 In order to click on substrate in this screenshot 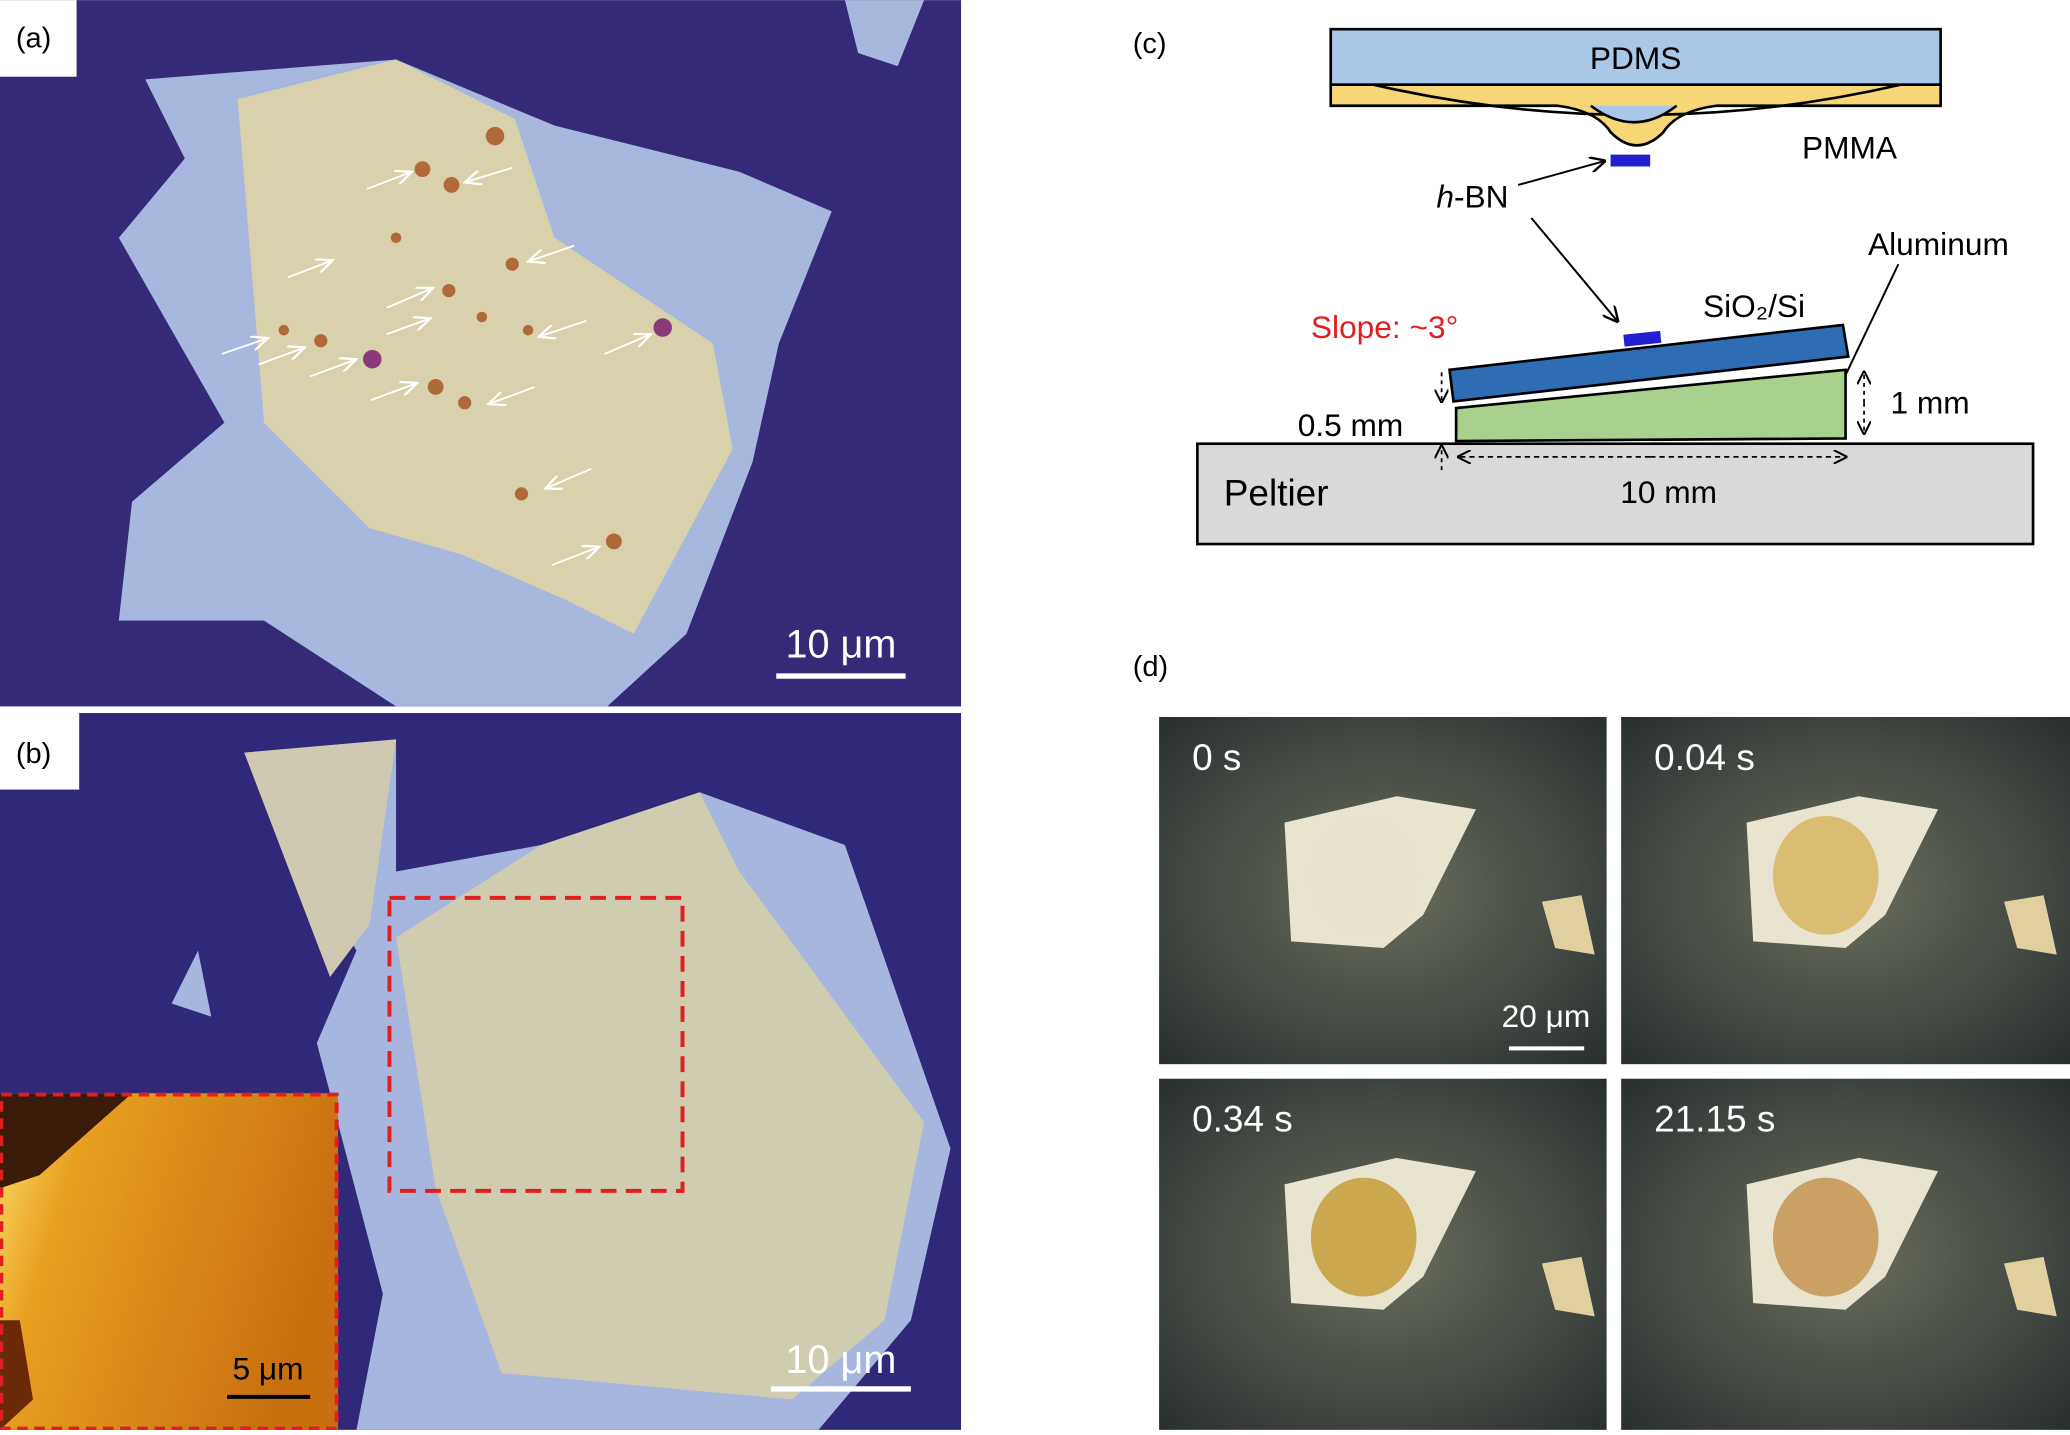, I will do `click(1649, 363)`.